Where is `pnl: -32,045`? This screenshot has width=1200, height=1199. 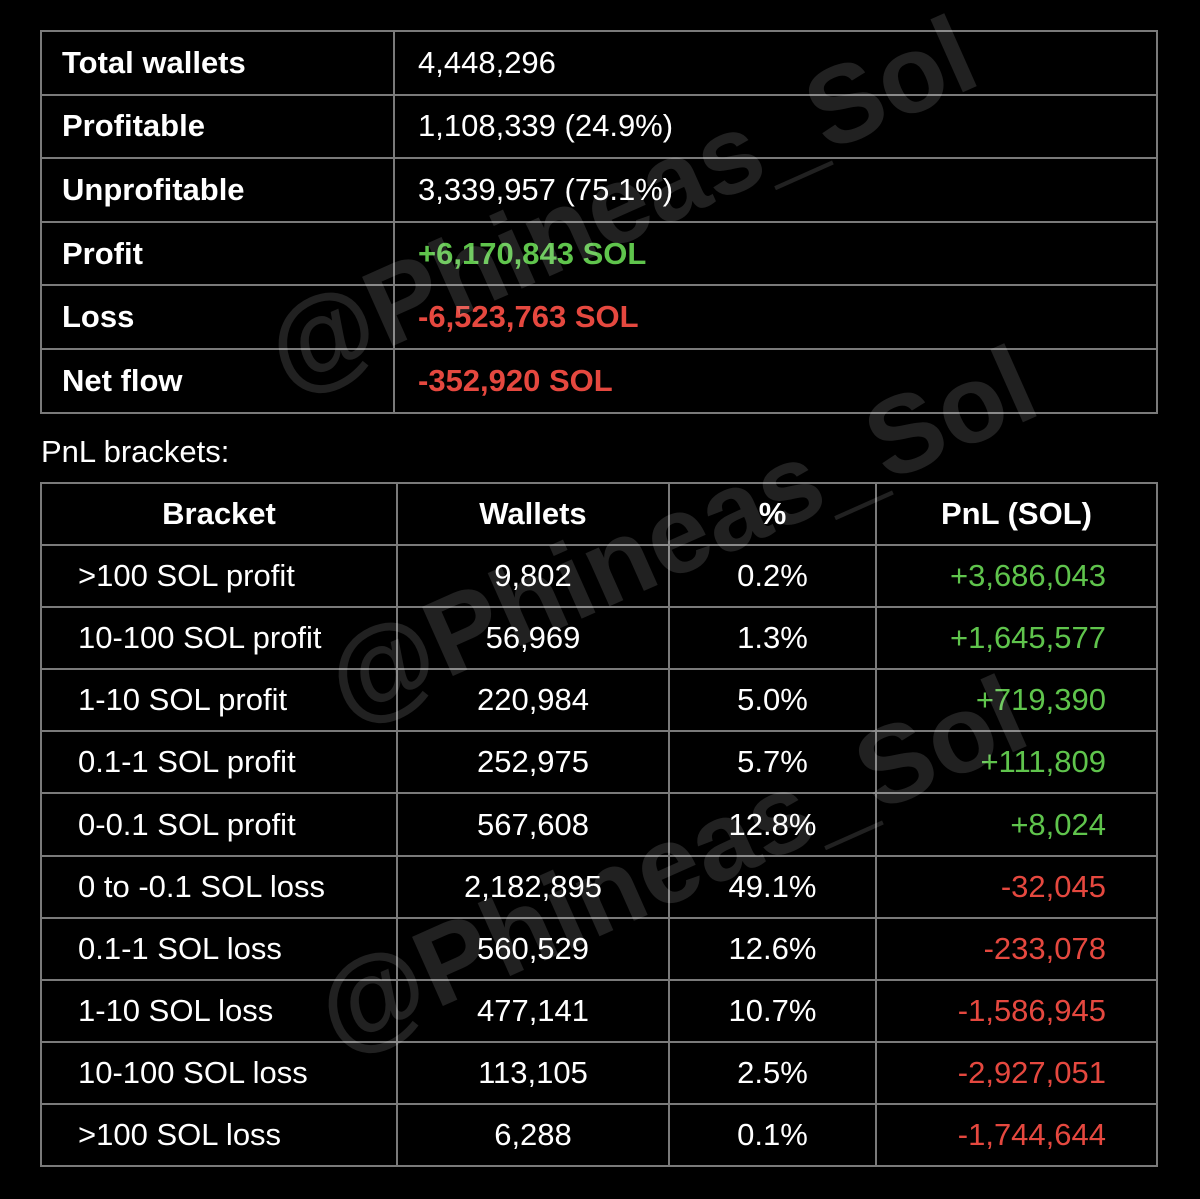 pnl: -32,045 is located at coordinates (1016, 886).